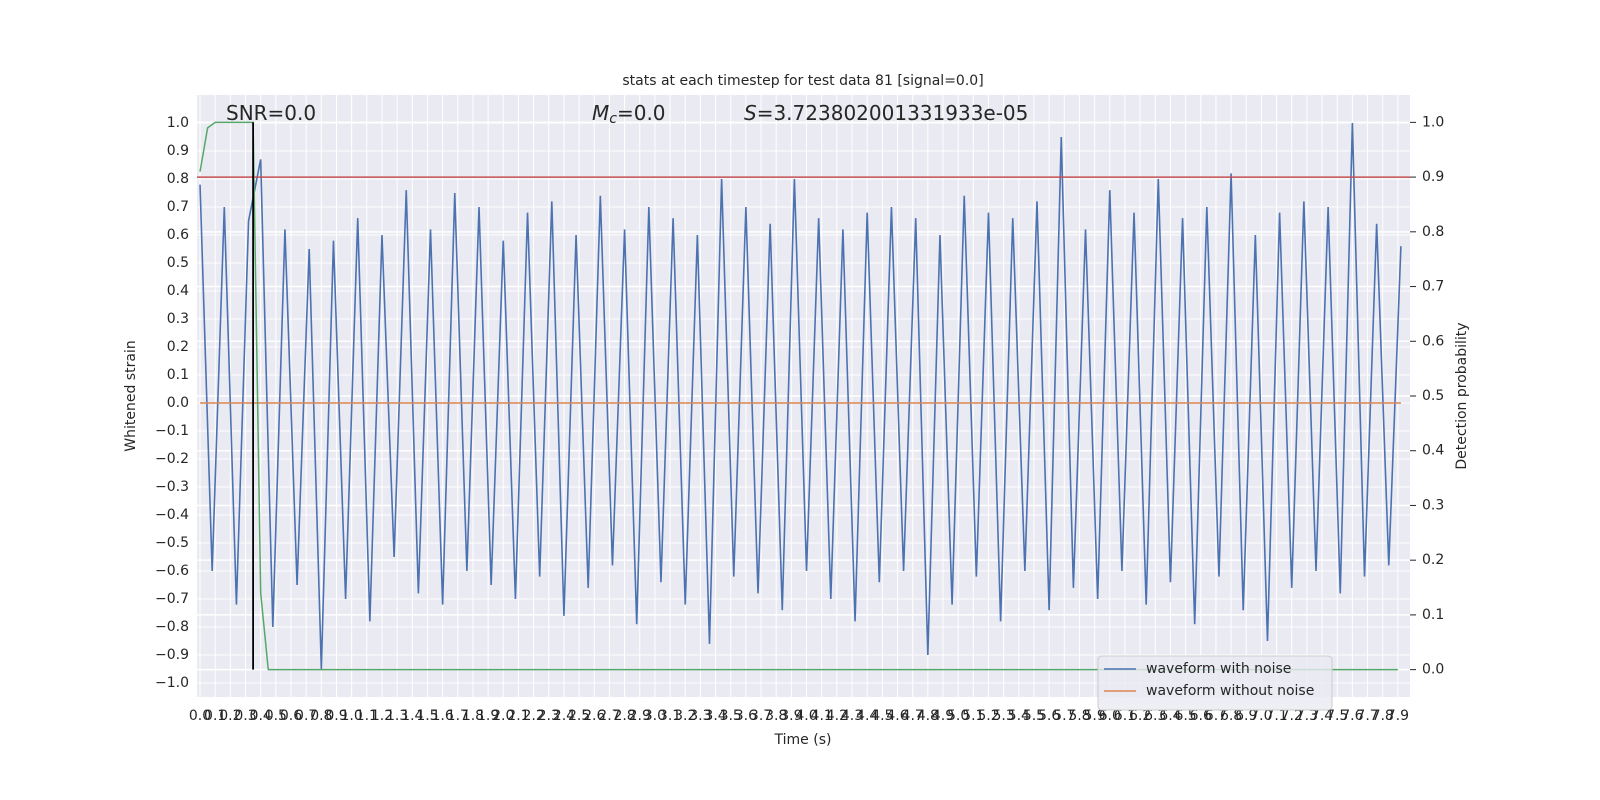 The height and width of the screenshot is (800, 1600). I want to click on x-tick-label: 5.2, so click(988, 716).